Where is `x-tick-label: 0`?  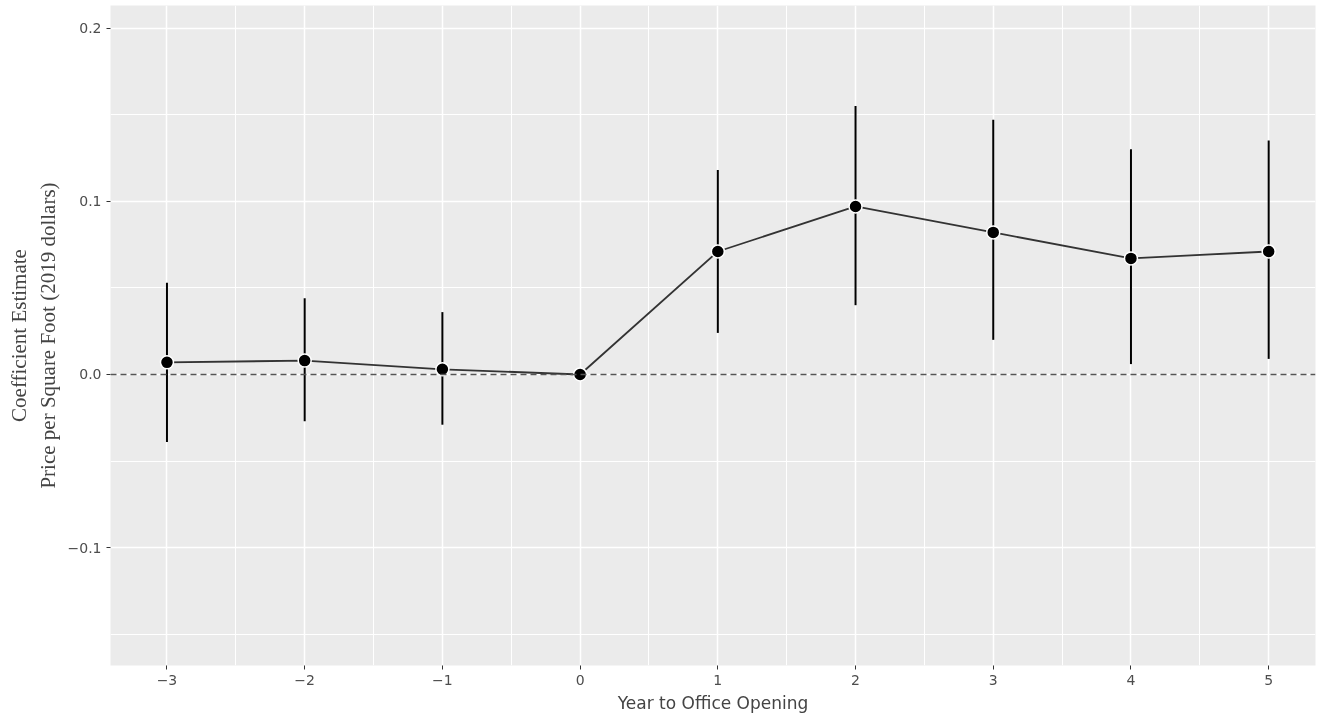 x-tick-label: 0 is located at coordinates (580, 679).